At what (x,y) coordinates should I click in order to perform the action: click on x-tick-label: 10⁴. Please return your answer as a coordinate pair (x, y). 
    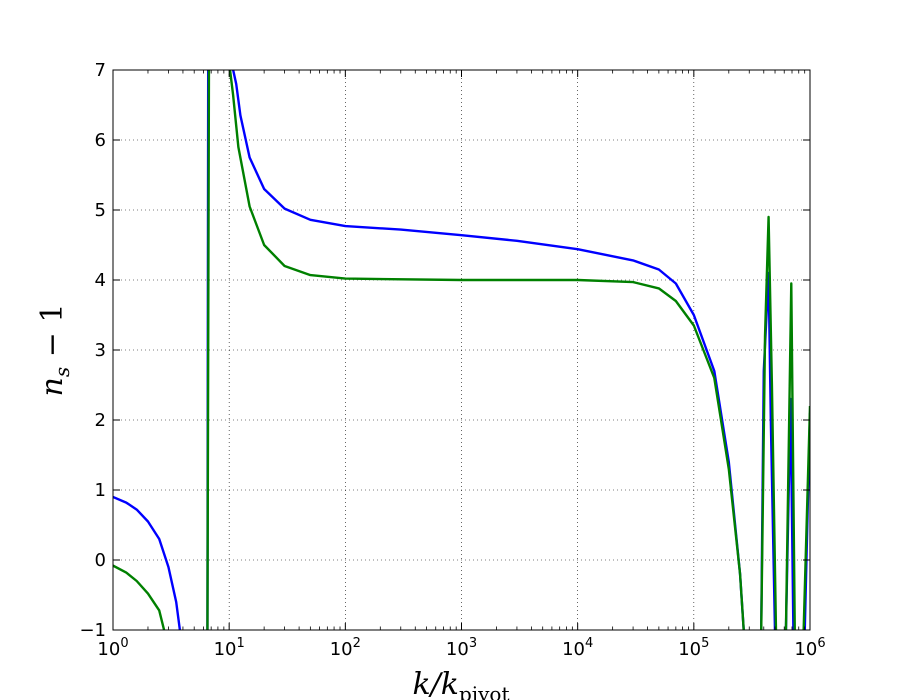
    Looking at the image, I should click on (577, 648).